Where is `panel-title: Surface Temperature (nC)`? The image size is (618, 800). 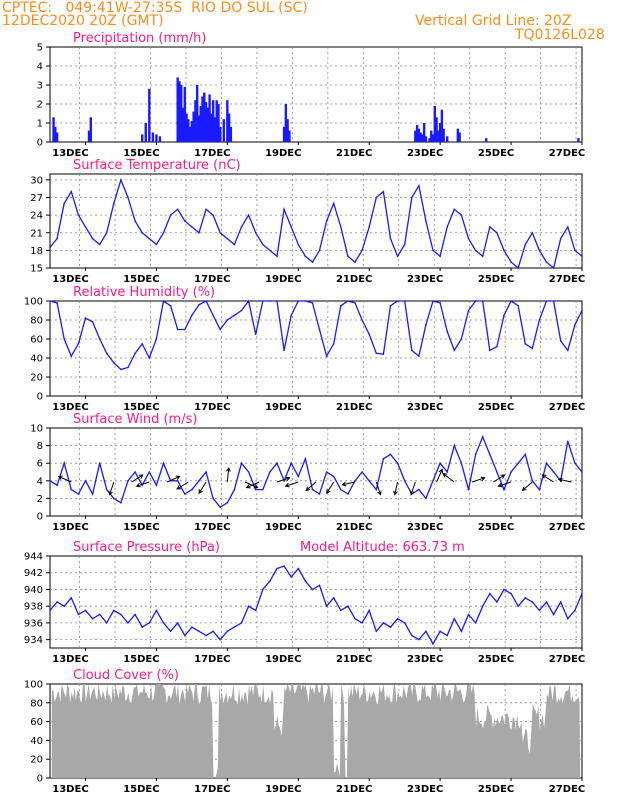 panel-title: Surface Temperature (nC) is located at coordinates (157, 165).